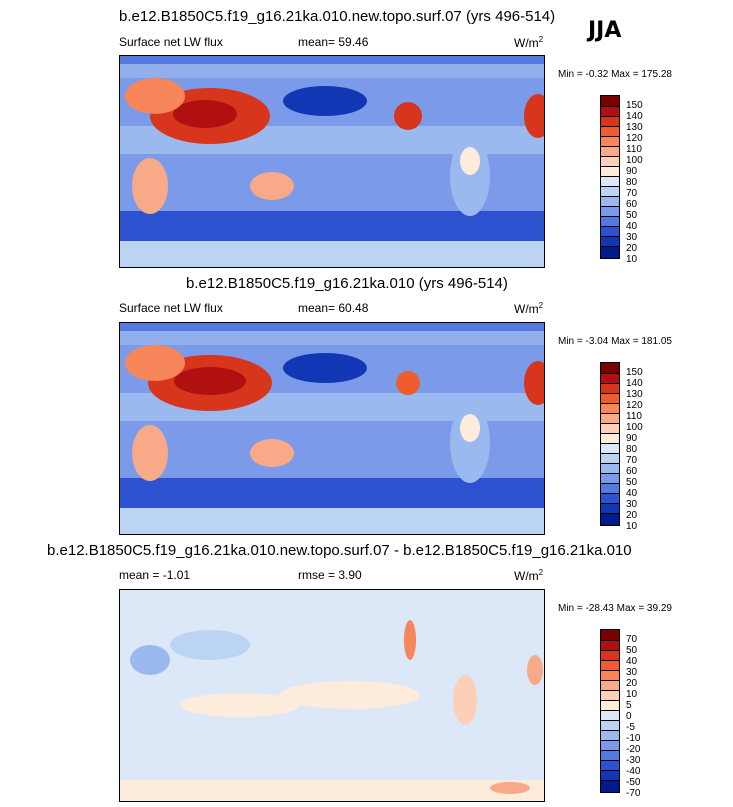  What do you see at coordinates (634, 105) in the screenshot?
I see `panel-1-colorbar-tick: 150` at bounding box center [634, 105].